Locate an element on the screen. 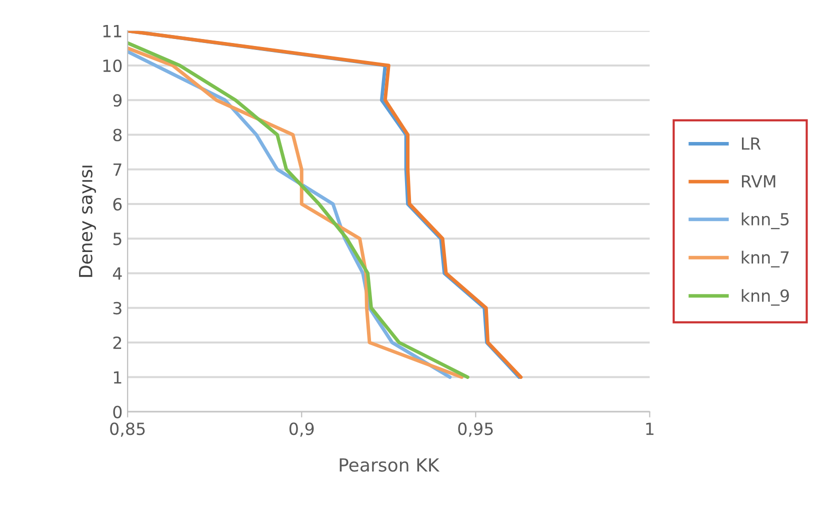 This screenshot has height=532, width=834. y-tick-label: 2 is located at coordinates (117, 342).